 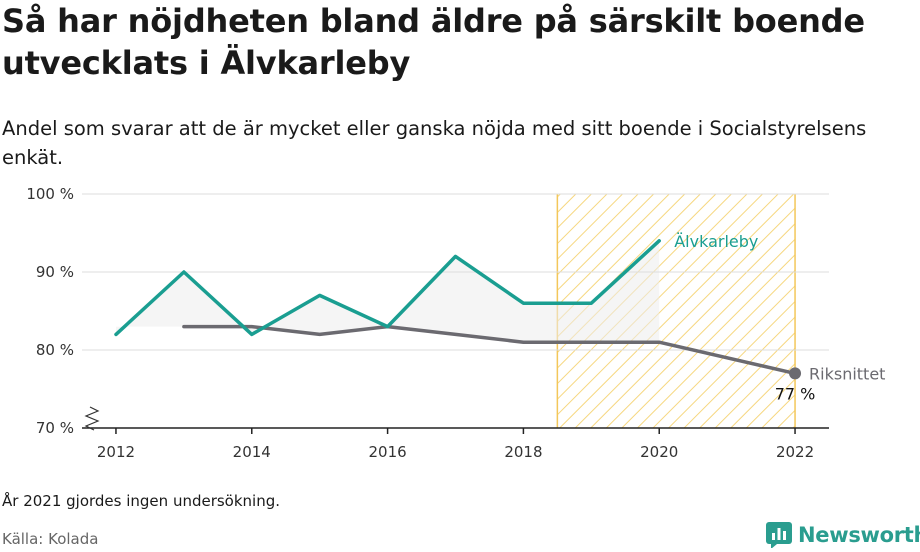 I want to click on axes: 2012 2014 2016 2018 2020 2022, so click(x=455, y=433).